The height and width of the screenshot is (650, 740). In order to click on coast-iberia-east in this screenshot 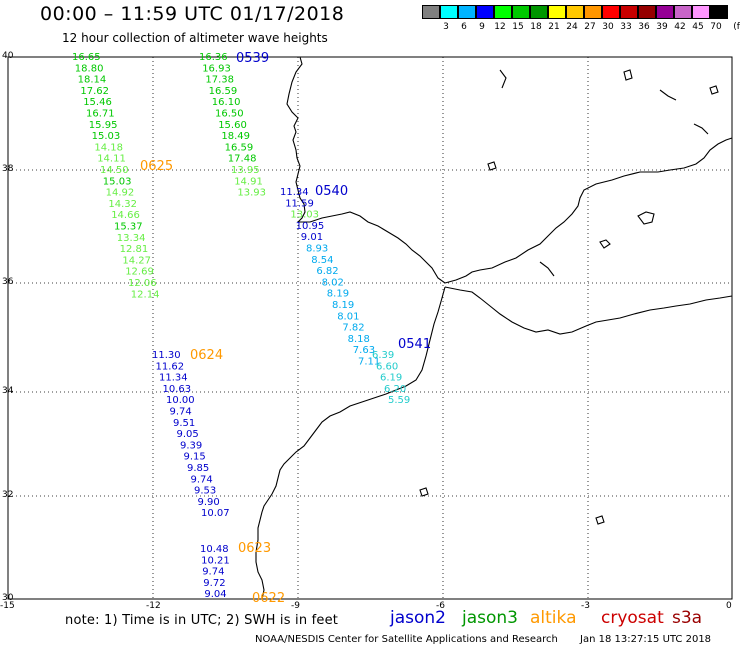, I will do `click(588, 210)`.